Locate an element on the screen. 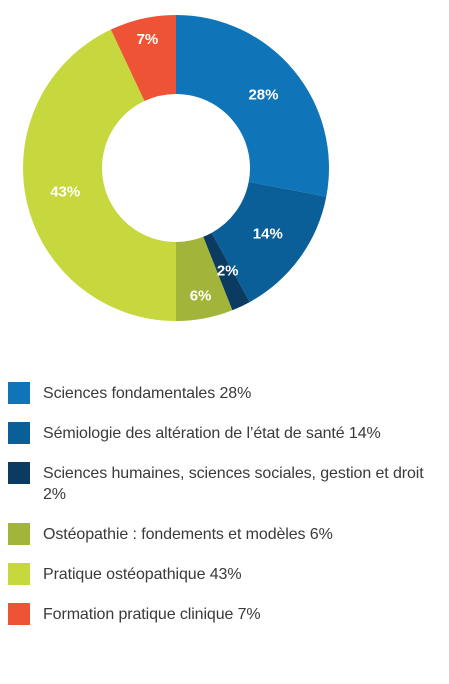  slice-value-label: 2% is located at coordinates (228, 270).